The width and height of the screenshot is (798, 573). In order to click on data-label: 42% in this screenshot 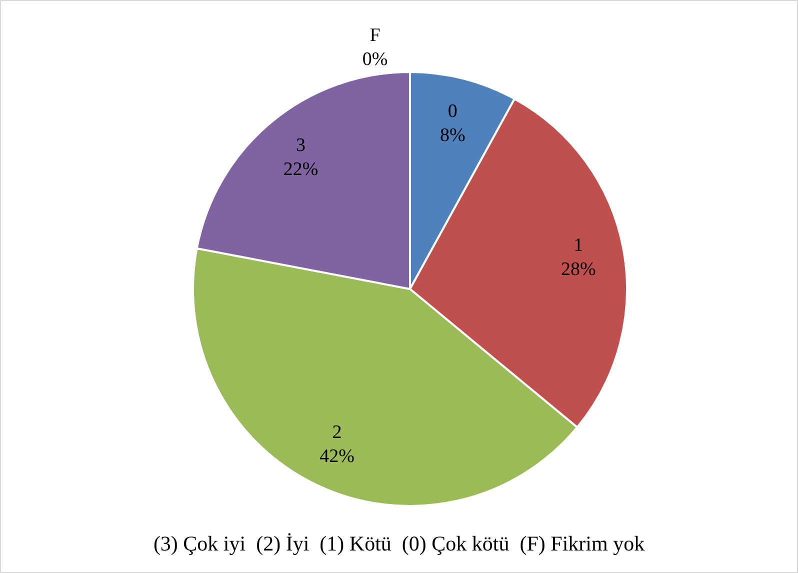, I will do `click(337, 457)`.